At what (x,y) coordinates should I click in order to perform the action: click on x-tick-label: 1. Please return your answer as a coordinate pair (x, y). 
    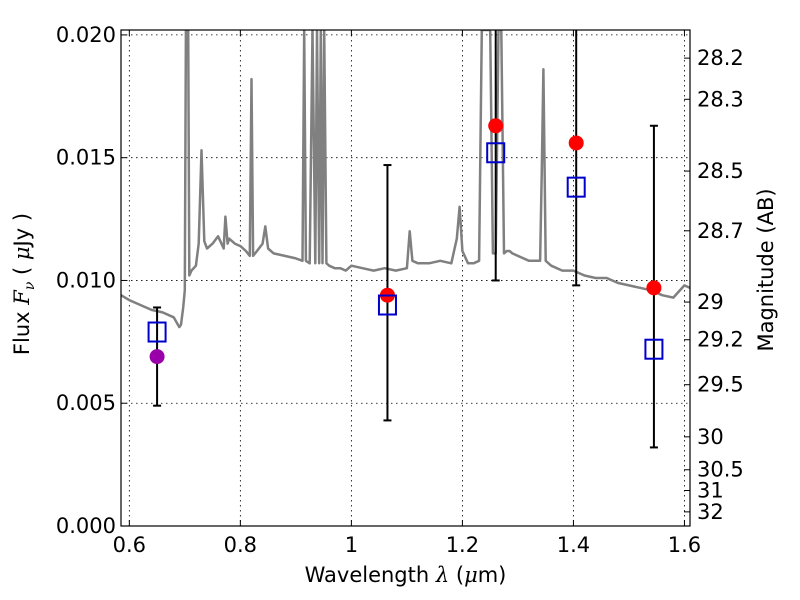
    Looking at the image, I should click on (351, 545).